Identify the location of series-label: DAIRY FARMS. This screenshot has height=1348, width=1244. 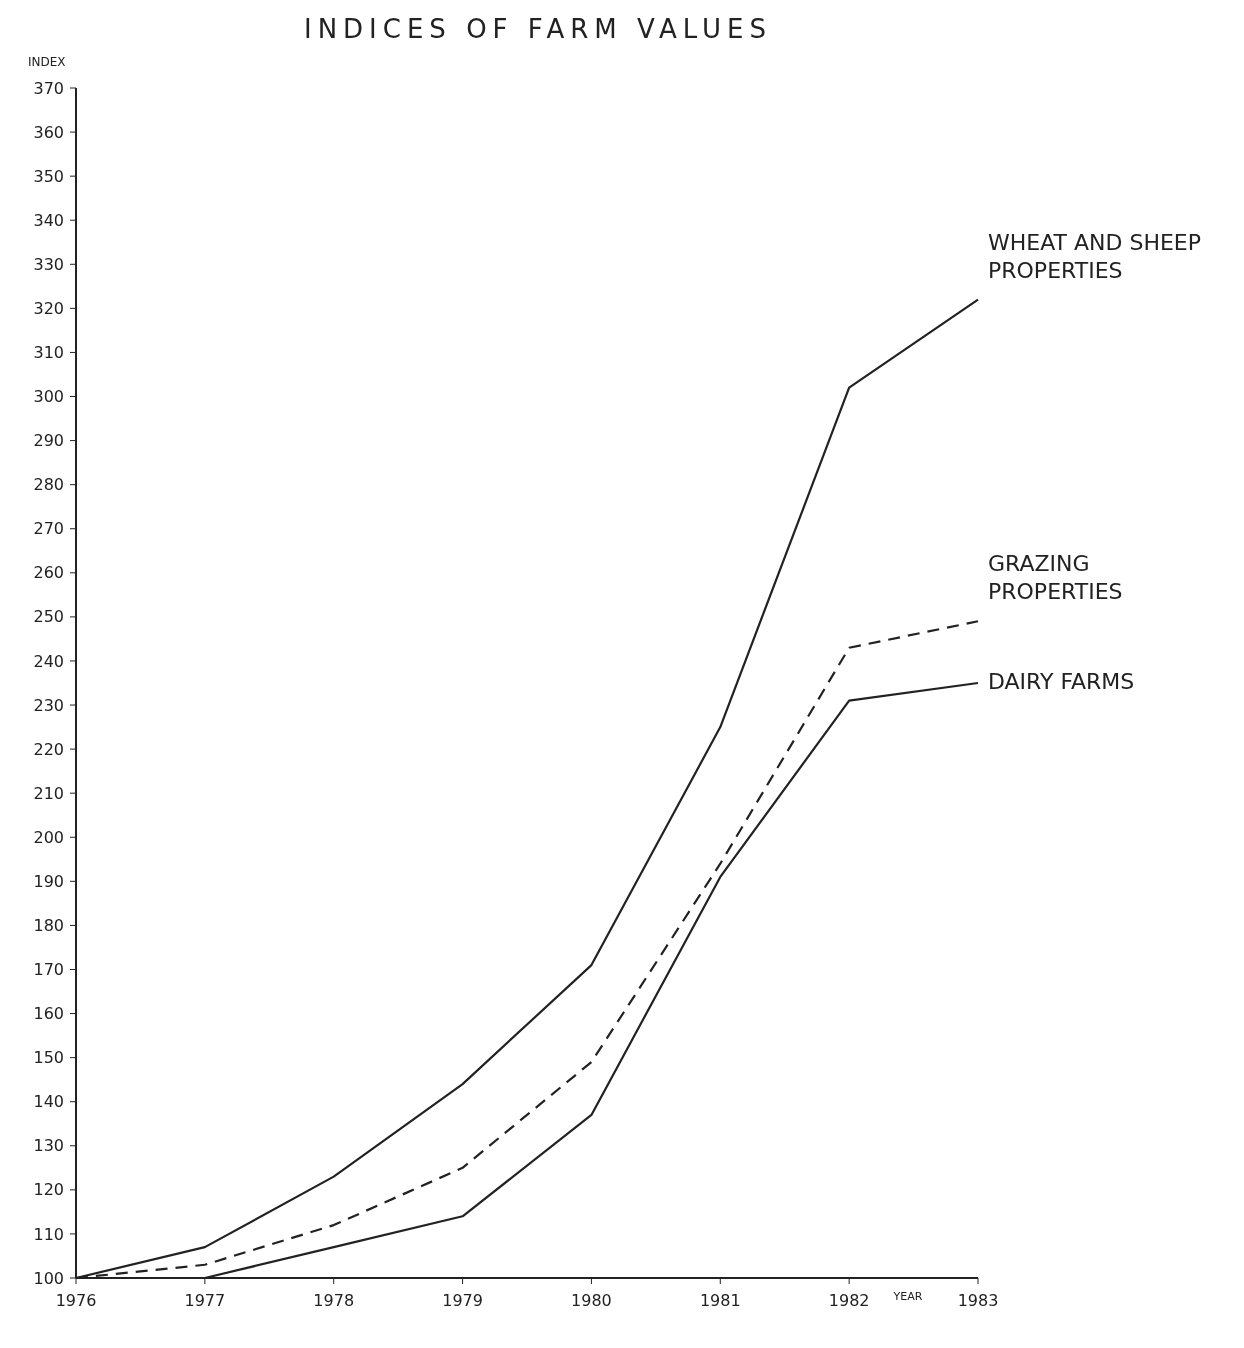
(1061, 682).